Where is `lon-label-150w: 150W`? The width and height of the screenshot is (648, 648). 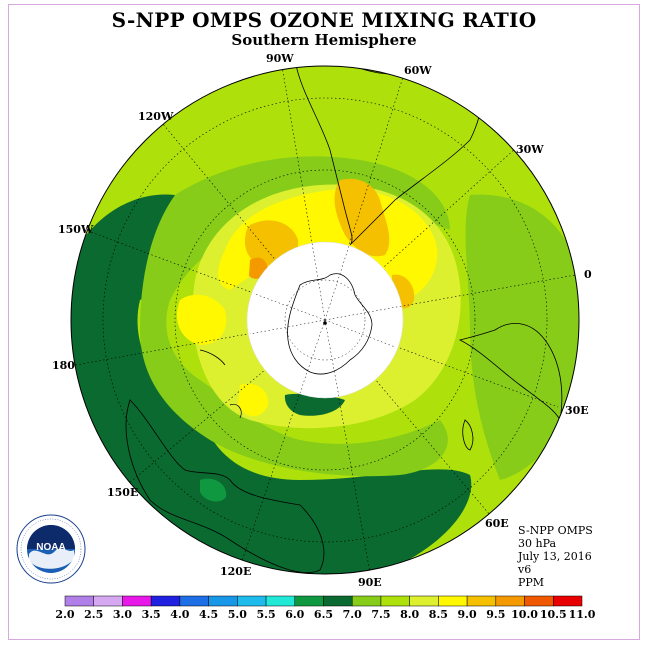 lon-label-150w: 150W is located at coordinates (76, 229).